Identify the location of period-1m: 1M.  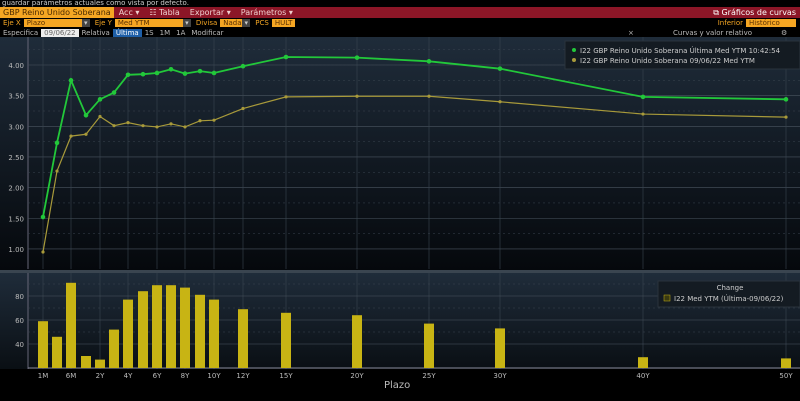
(165, 32).